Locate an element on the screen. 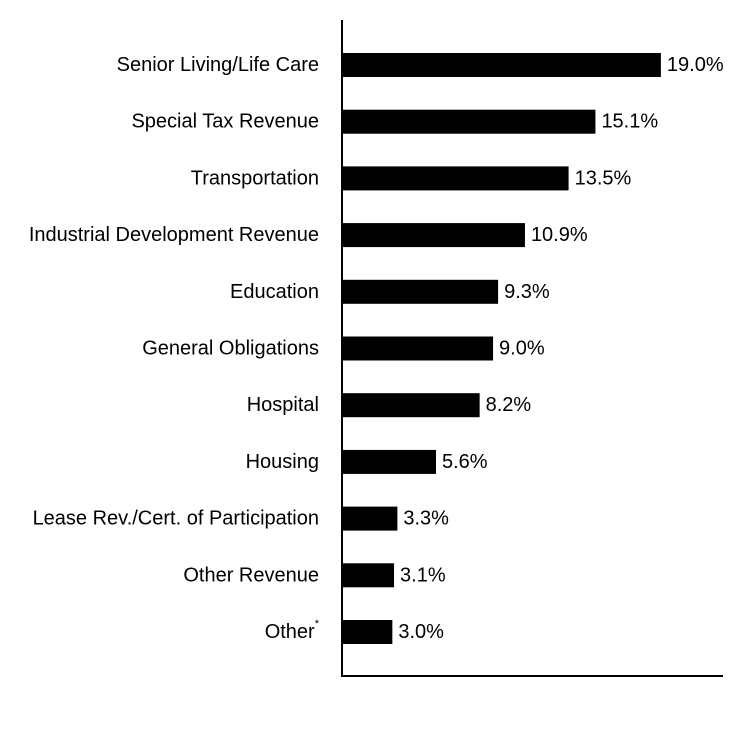 This screenshot has width=744, height=756. value-label: 10.9% is located at coordinates (559, 235).